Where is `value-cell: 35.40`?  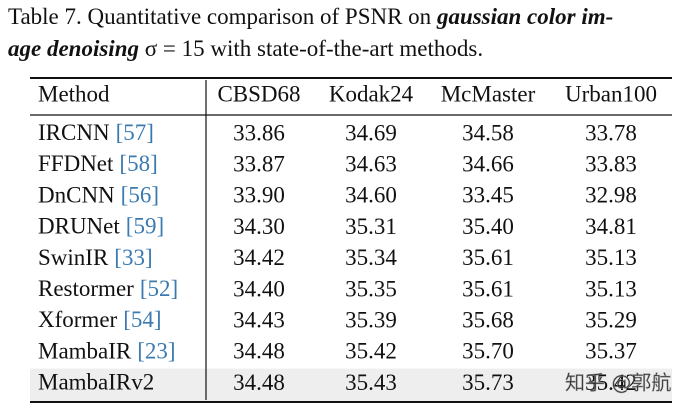
value-cell: 35.40 is located at coordinates (488, 226).